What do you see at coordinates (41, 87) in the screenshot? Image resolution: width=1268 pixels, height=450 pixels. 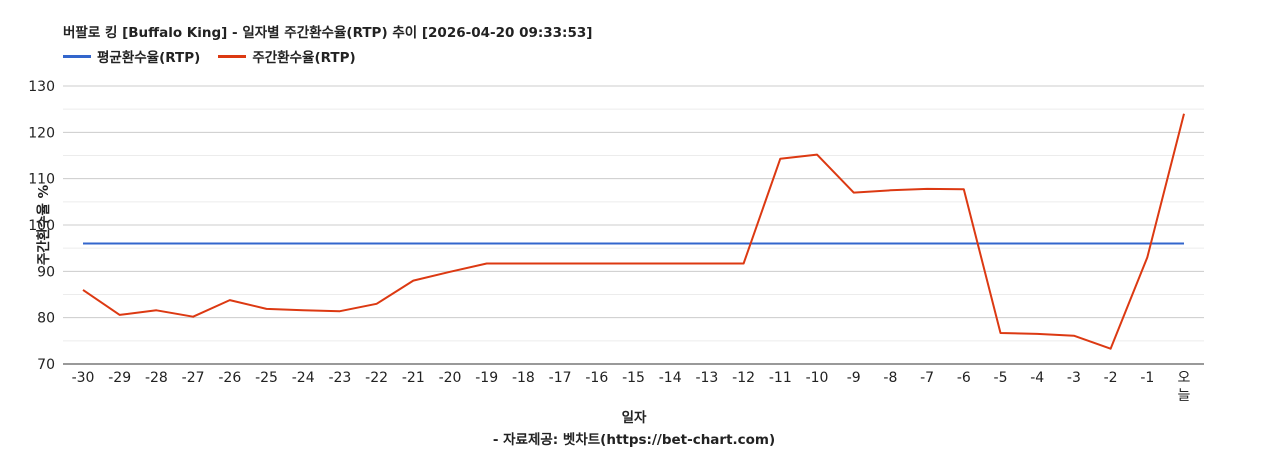 I see `y-tick-label: 130` at bounding box center [41, 87].